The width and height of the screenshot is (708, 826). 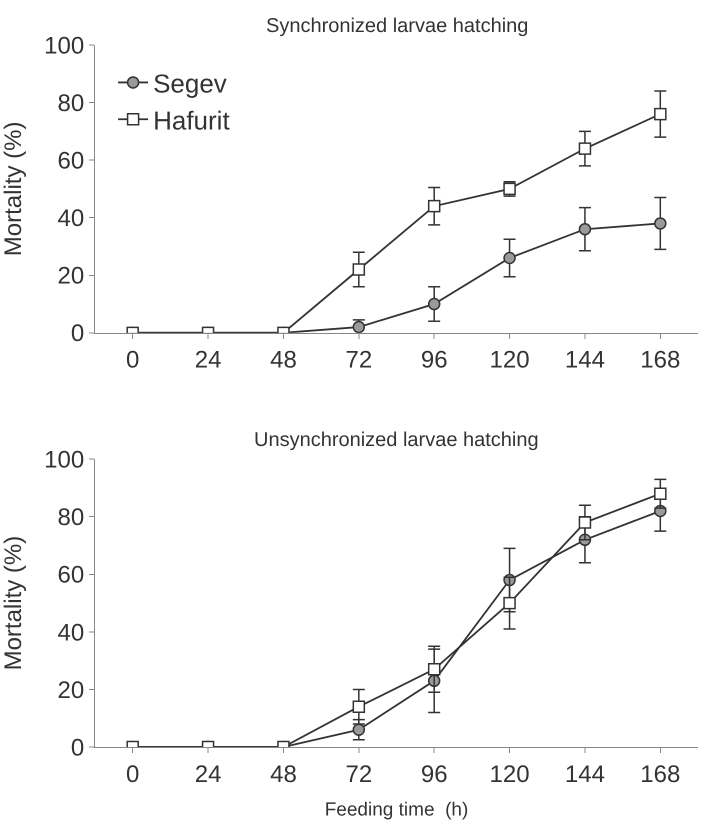 I want to click on legend-label: Hafurit, so click(x=191, y=120).